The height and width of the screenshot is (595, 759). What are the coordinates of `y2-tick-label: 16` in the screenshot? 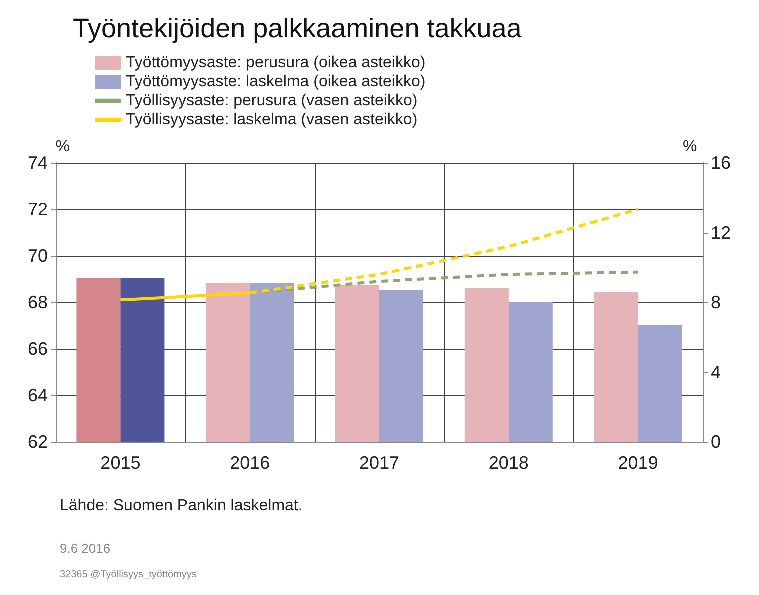 It's located at (721, 163).